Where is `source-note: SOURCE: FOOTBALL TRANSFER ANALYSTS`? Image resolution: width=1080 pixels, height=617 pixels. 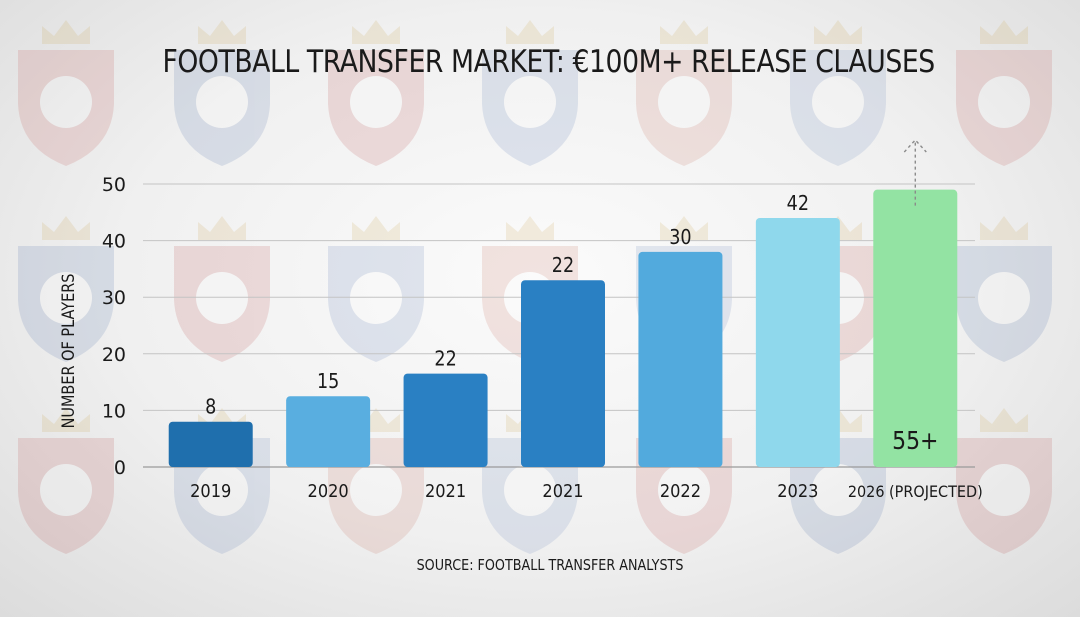 source-note: SOURCE: FOOTBALL TRANSFER ANALYSTS is located at coordinates (550, 565).